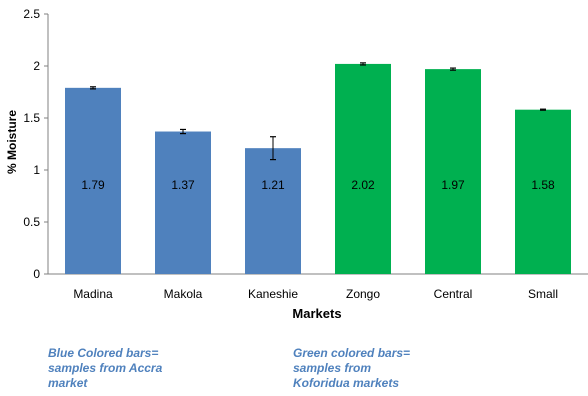  I want to click on x-tick-label-kaneshie: Kaneshie, so click(273, 294).